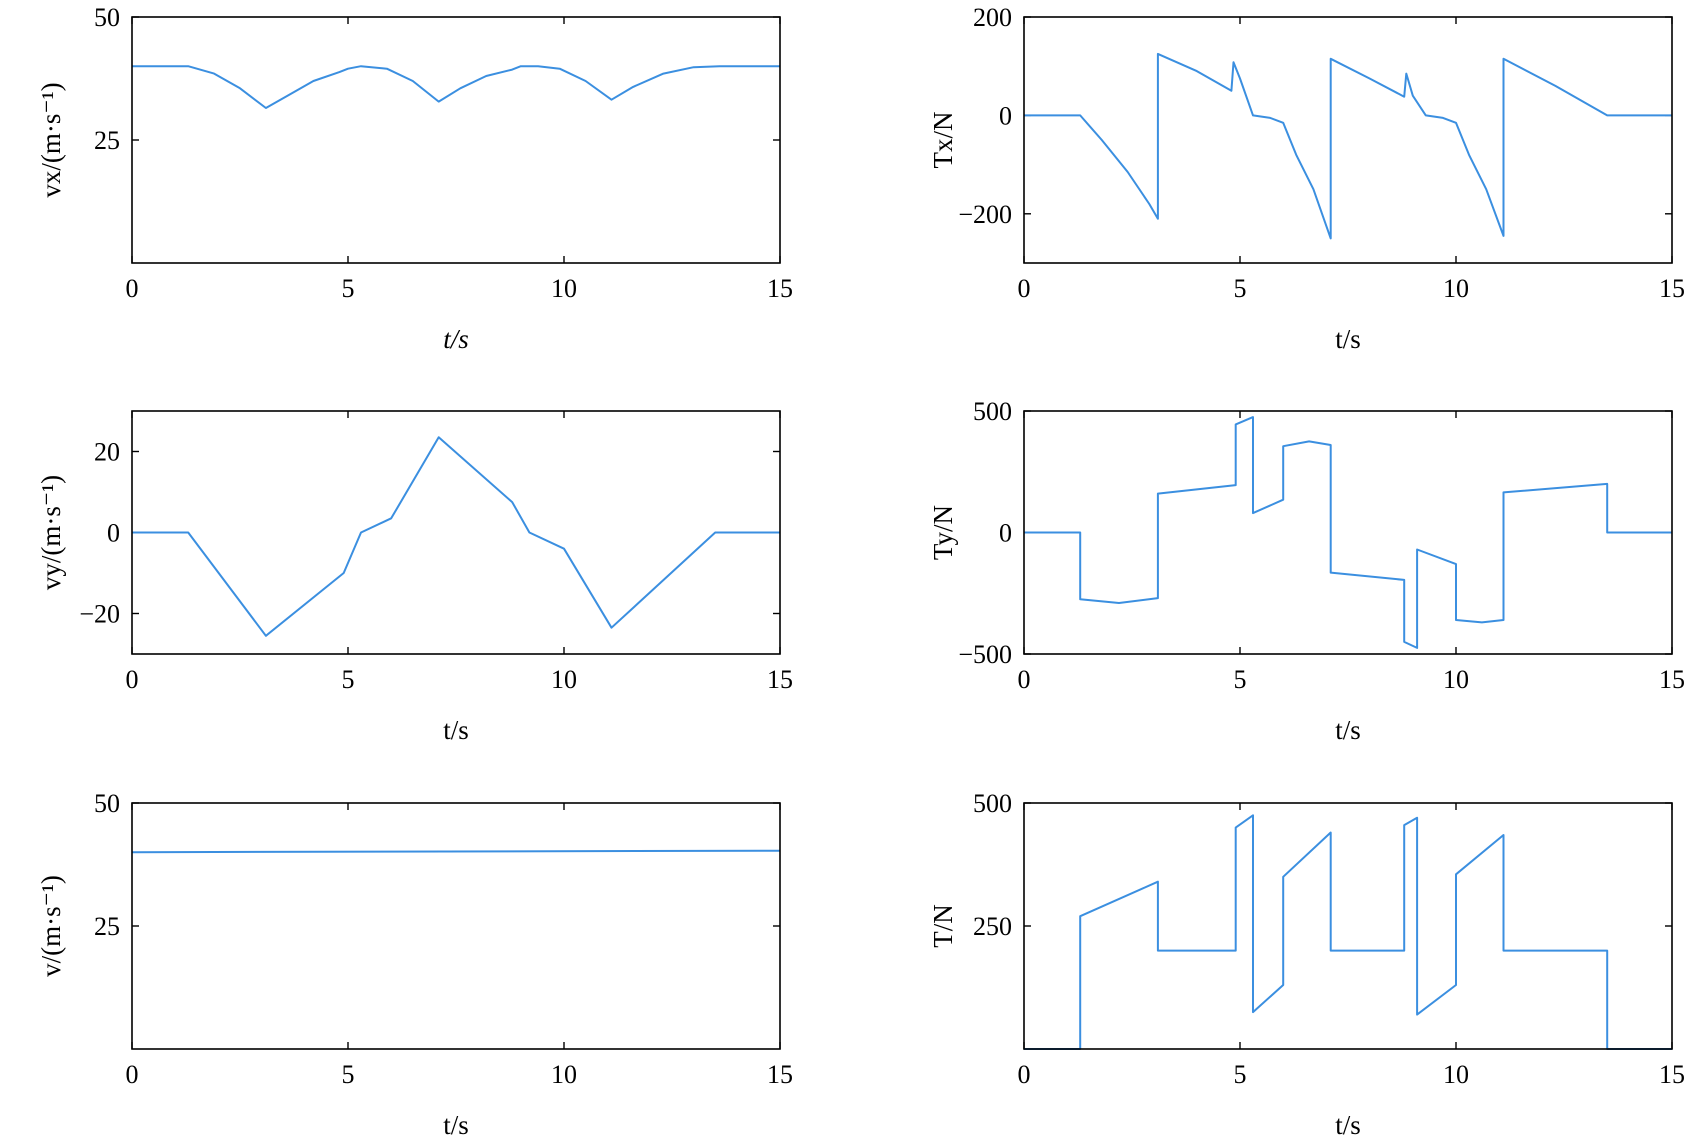 Image resolution: width=1685 pixels, height=1142 pixels. What do you see at coordinates (99, 614) in the screenshot?
I see `y-tick-label-vy: −20` at bounding box center [99, 614].